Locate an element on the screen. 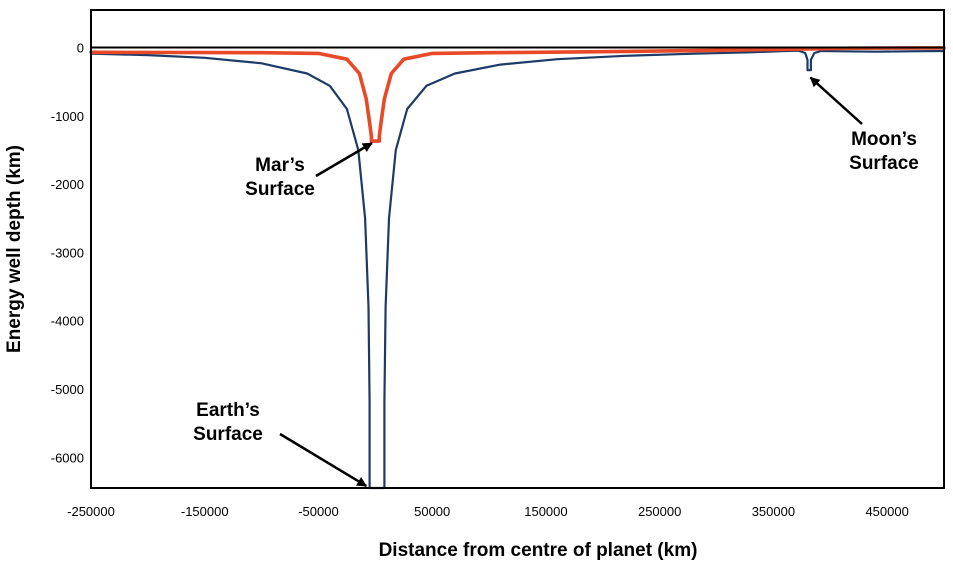 The height and width of the screenshot is (563, 953). x-tick-label: 450000 is located at coordinates (886, 511).